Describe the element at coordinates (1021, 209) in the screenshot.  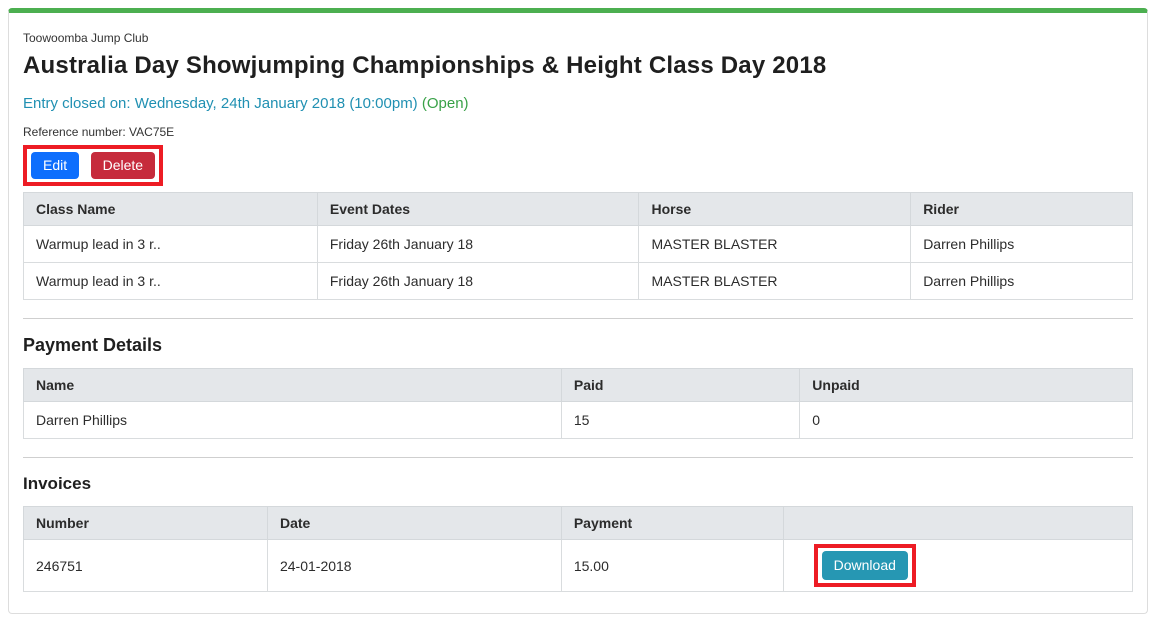
I see `column-header-rider: Rider` at that location.